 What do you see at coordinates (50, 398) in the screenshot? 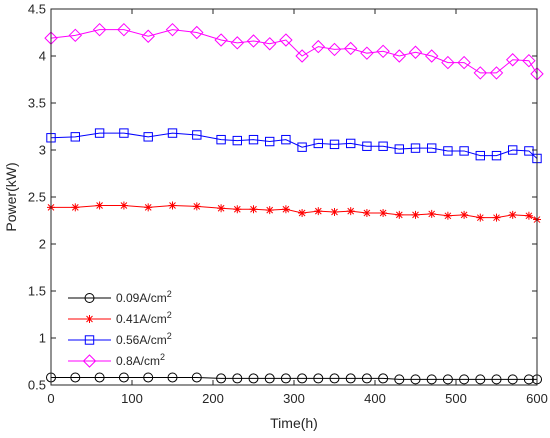
I see `x-tick-label: 0` at bounding box center [50, 398].